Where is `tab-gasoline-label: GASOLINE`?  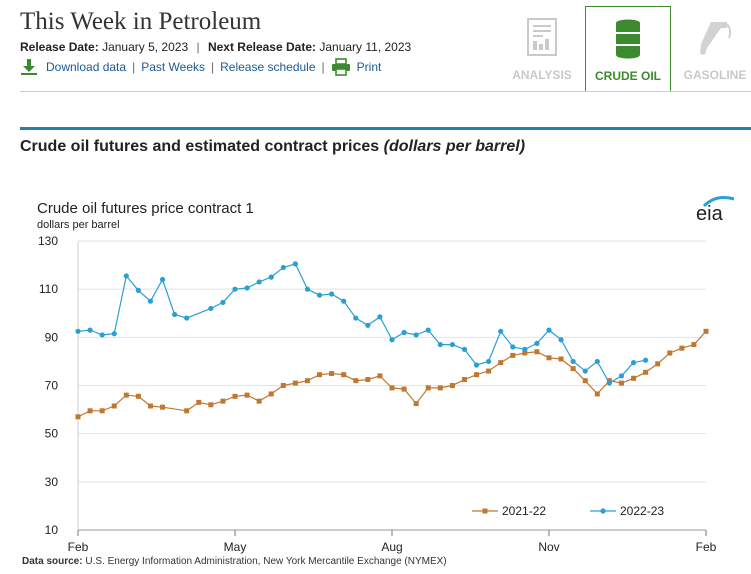
tab-gasoline-label: GASOLINE is located at coordinates (715, 75).